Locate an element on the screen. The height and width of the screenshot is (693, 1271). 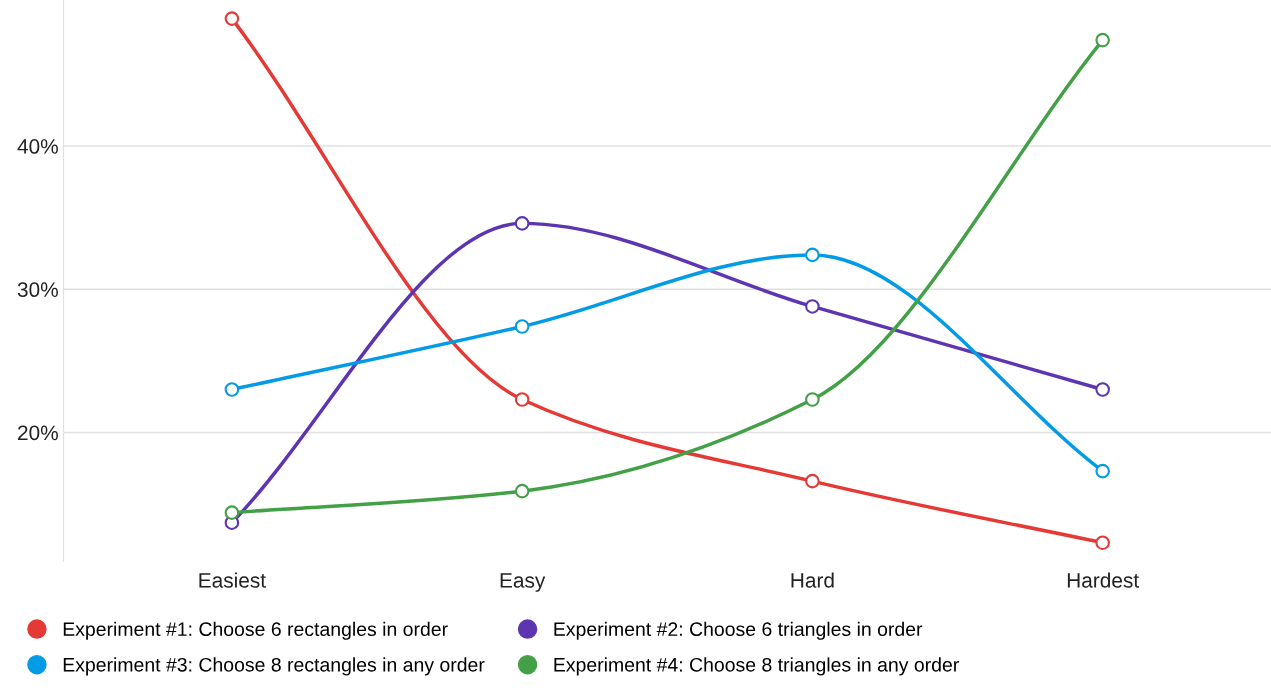
y-tick-label: 20% is located at coordinates (38, 433).